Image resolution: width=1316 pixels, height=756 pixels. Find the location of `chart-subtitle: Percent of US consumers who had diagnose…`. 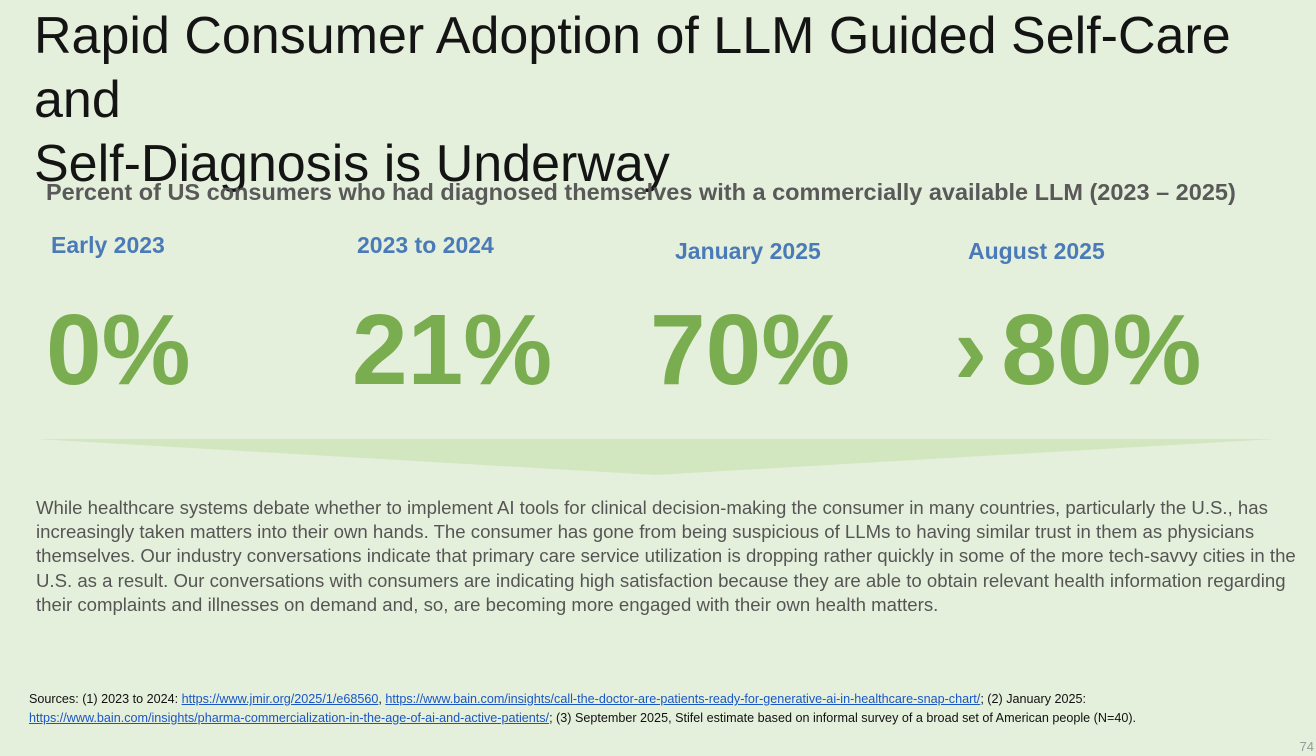

chart-subtitle: Percent of US consumers who had diagnose… is located at coordinates (641, 192).